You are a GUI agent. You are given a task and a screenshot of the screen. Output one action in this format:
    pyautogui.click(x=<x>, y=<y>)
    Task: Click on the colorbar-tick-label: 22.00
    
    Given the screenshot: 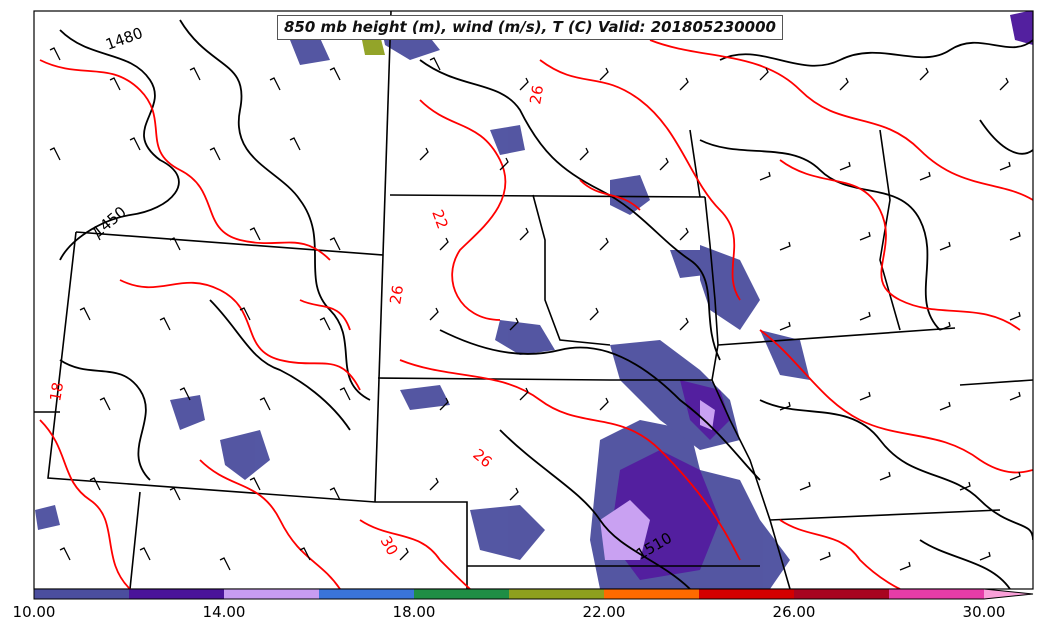 What is the action you would take?
    pyautogui.click(x=604, y=612)
    